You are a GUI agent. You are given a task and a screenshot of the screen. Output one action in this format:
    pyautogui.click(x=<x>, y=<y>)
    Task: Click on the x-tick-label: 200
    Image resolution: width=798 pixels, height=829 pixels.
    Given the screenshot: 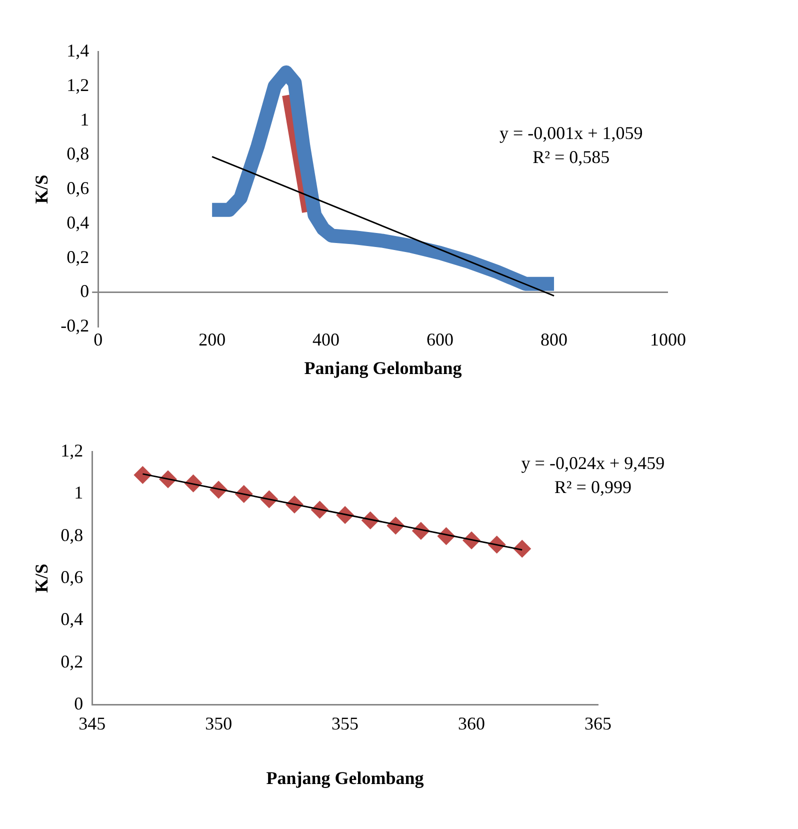 What is the action you would take?
    pyautogui.click(x=212, y=339)
    